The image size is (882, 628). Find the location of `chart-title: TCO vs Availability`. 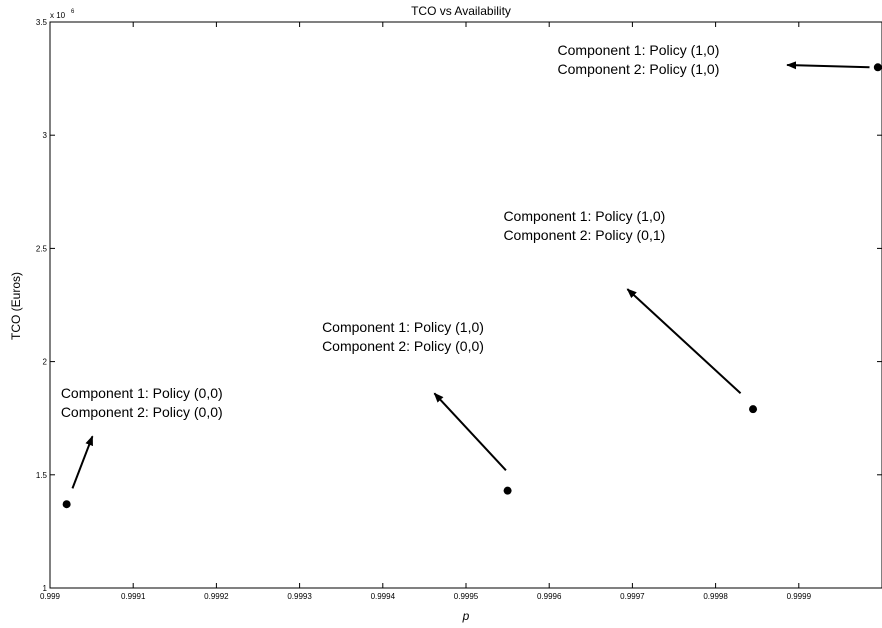

chart-title: TCO vs Availability is located at coordinates (461, 11).